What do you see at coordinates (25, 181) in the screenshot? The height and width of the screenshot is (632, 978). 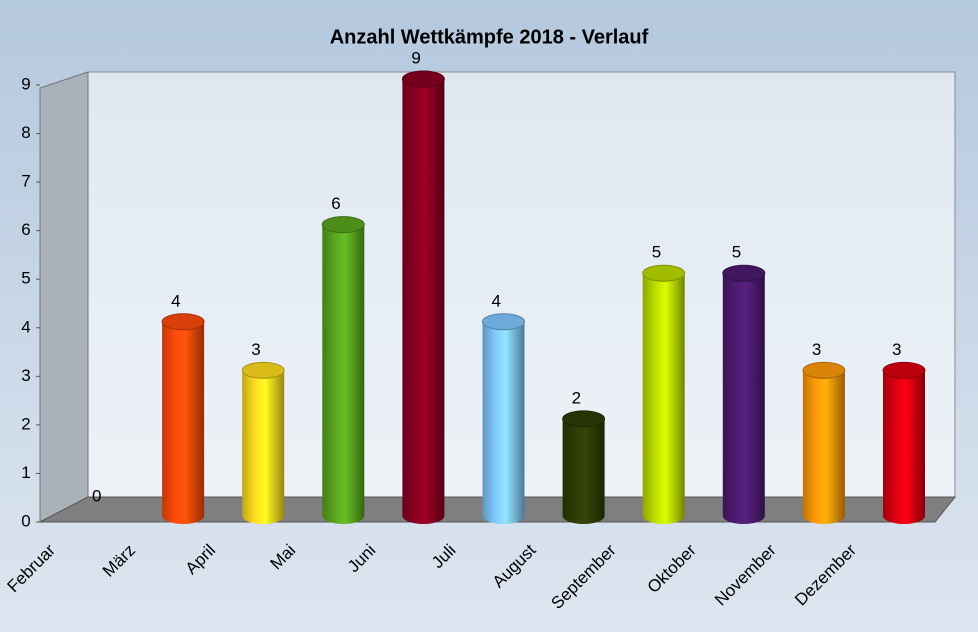 I see `y-tick-label: 7` at bounding box center [25, 181].